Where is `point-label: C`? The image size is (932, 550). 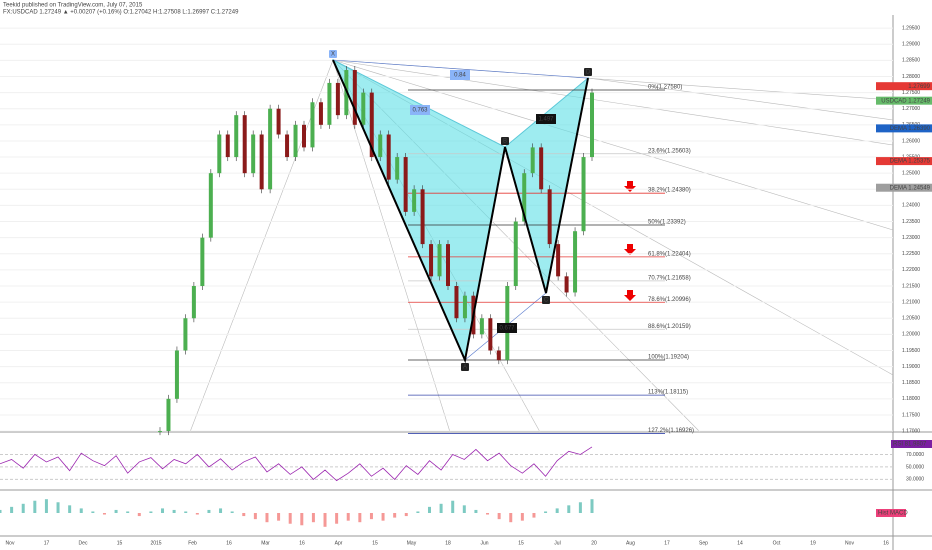
point-label: C is located at coordinates (546, 301).